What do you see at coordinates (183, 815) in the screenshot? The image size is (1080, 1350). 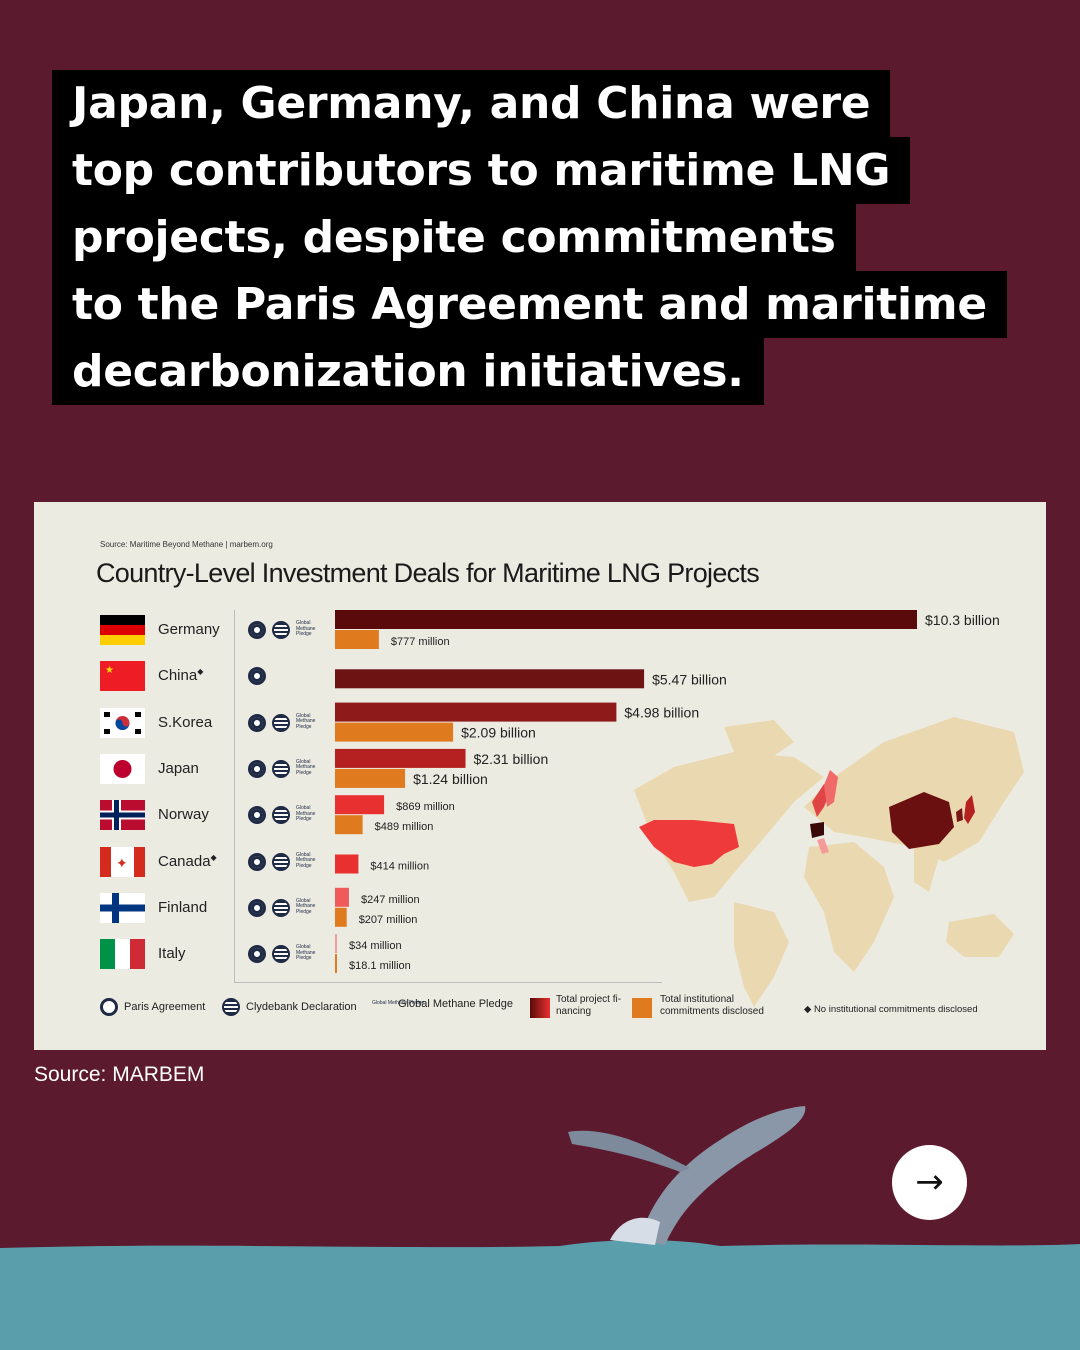 I see `country-label: Norway` at bounding box center [183, 815].